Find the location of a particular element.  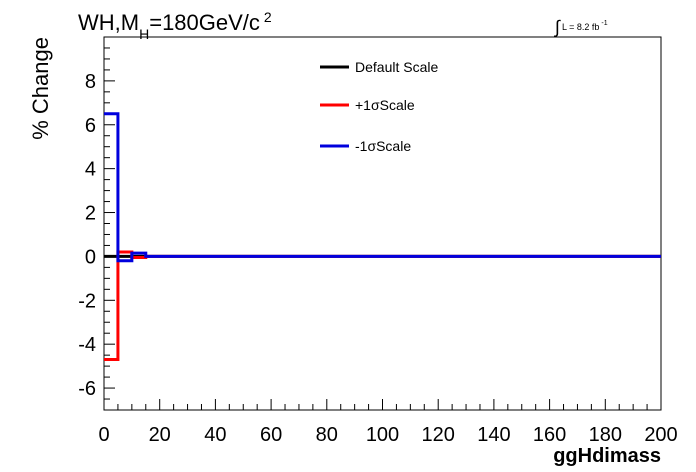

luminosity-text: L = 8.2 fb is located at coordinates (580, 27).